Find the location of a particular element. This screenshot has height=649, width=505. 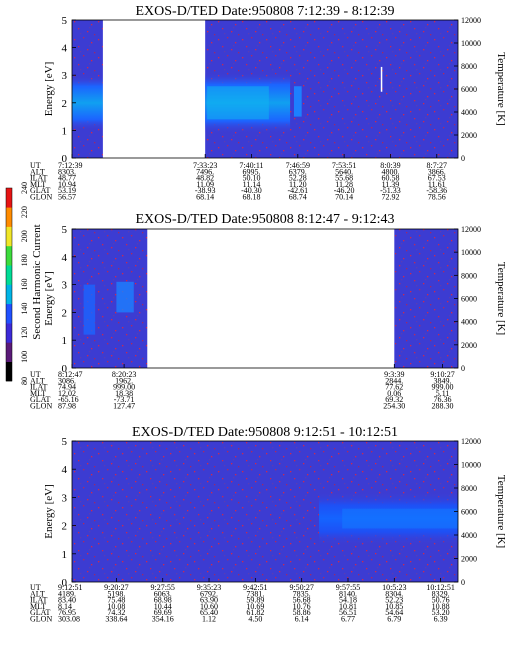

ephemeris-value: -42.61 is located at coordinates (297, 190).